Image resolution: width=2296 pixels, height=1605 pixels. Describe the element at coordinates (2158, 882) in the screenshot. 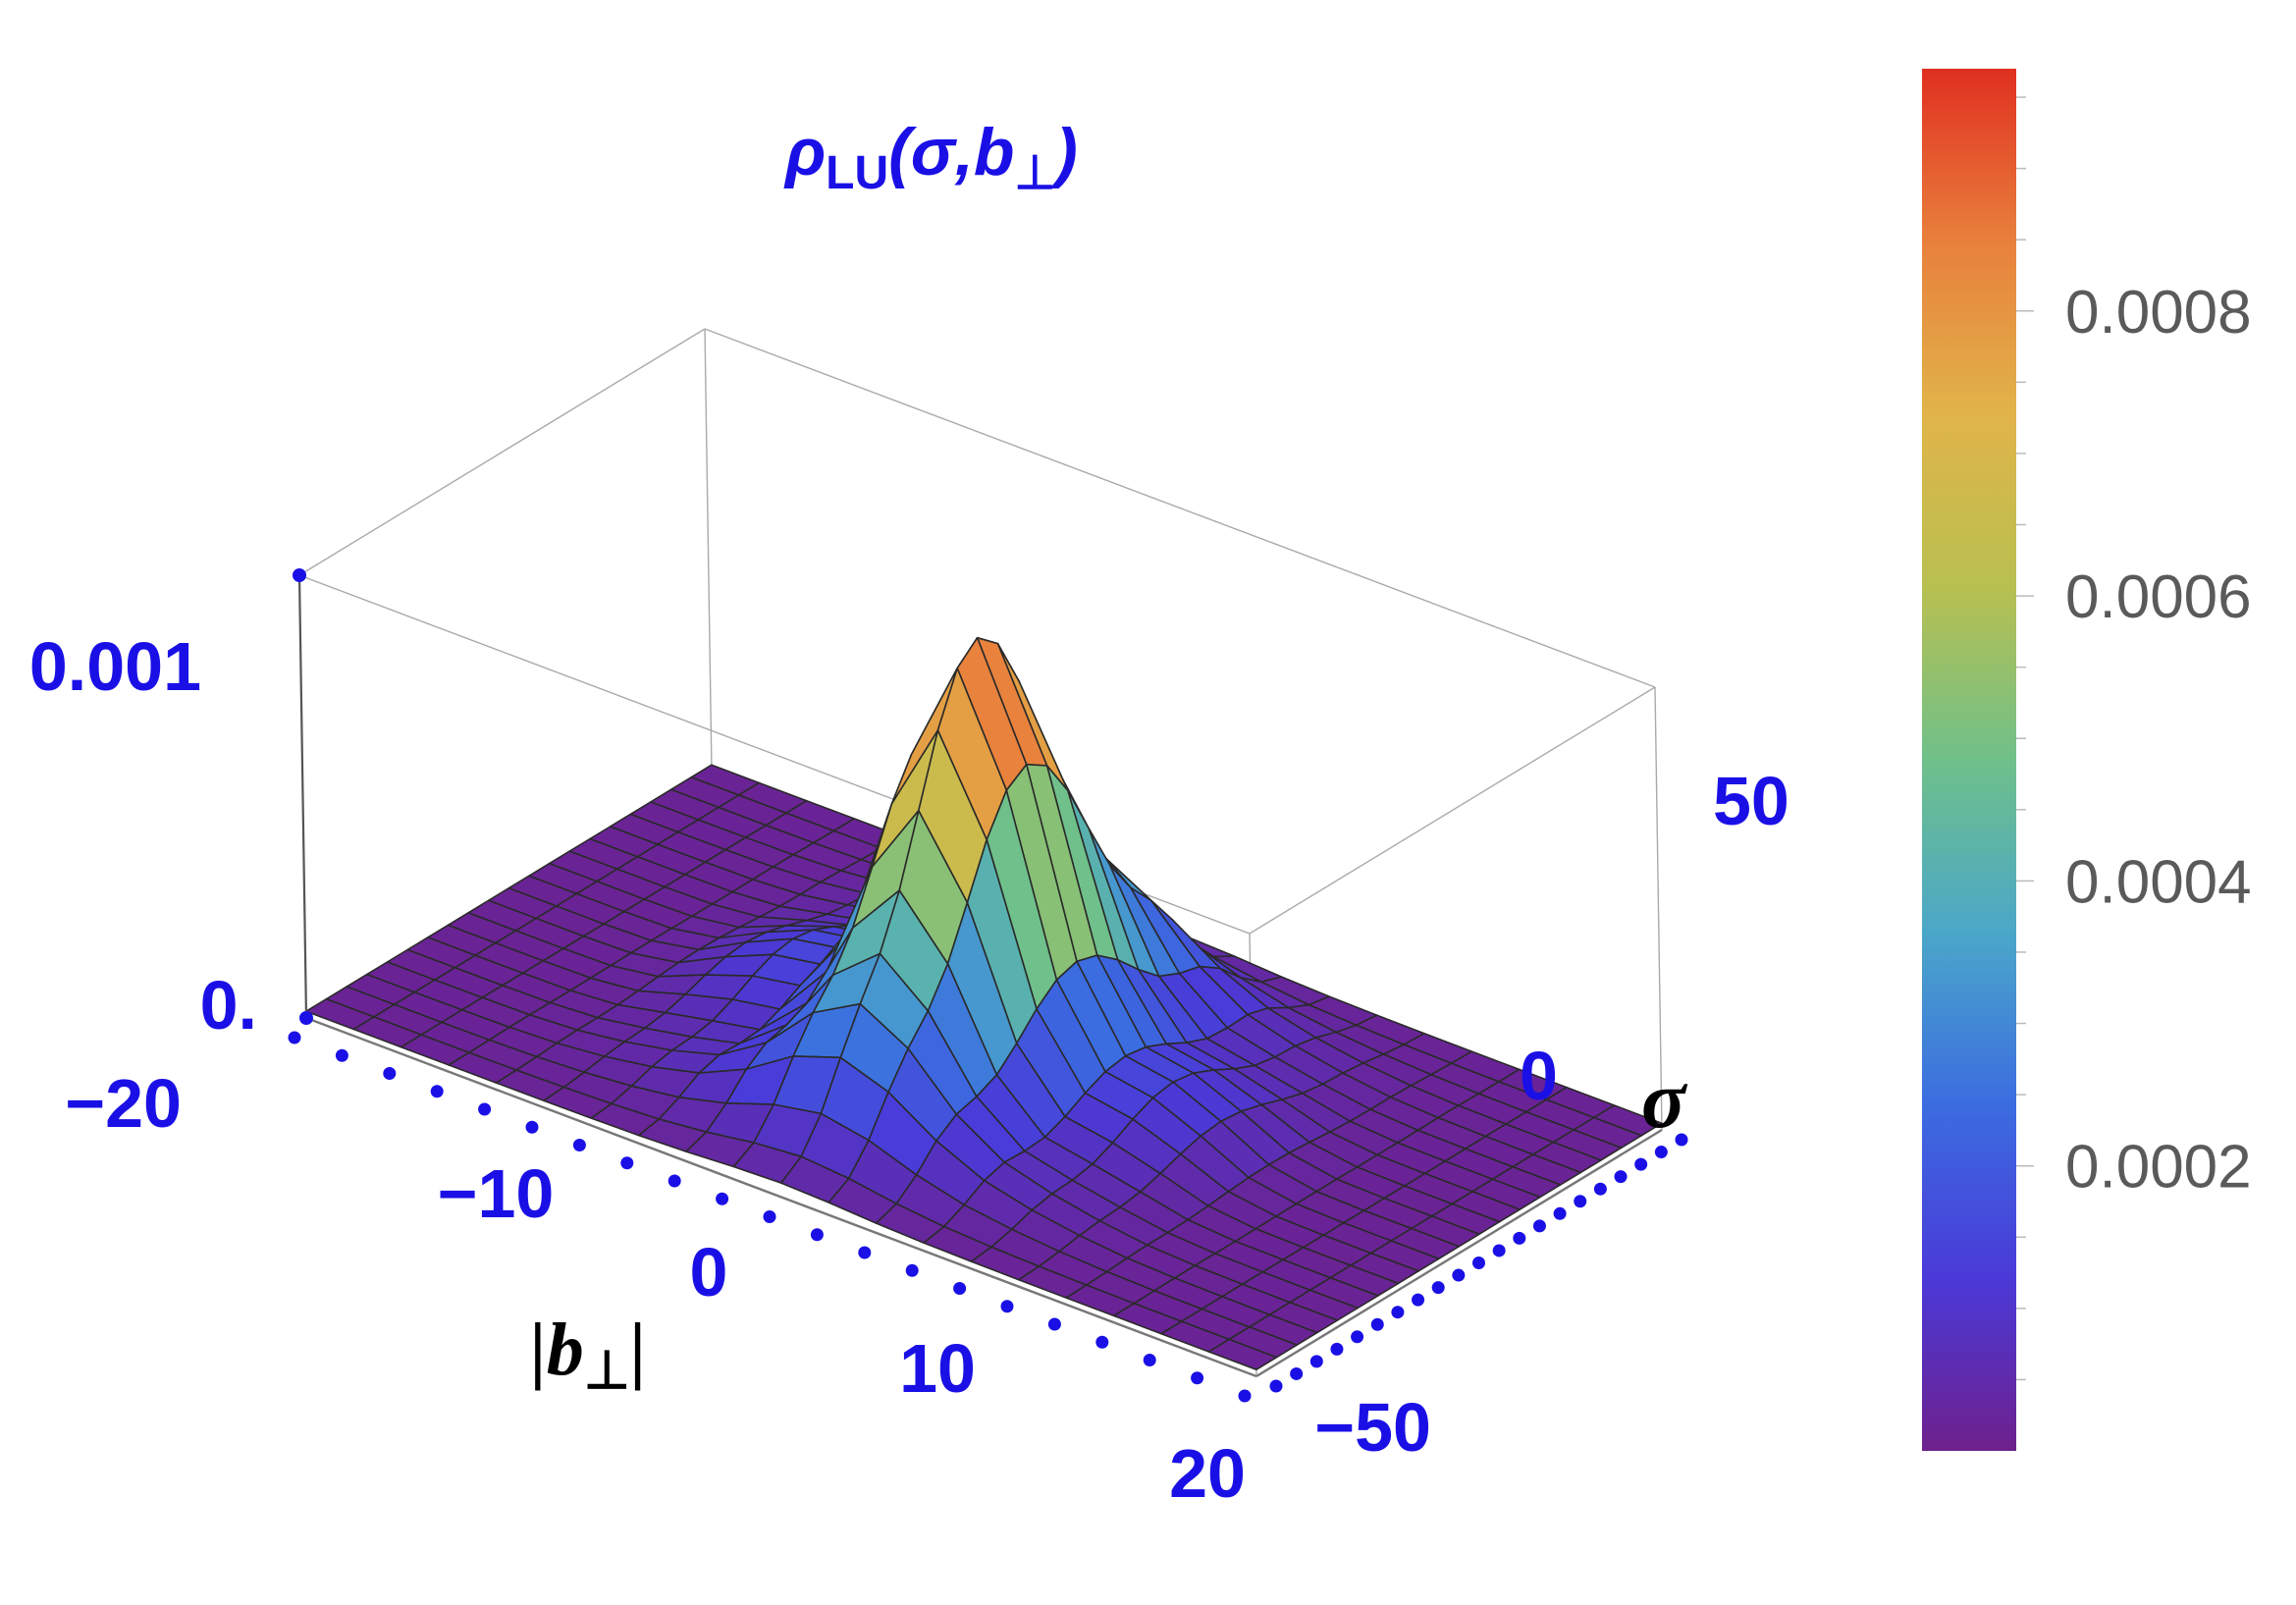

I see `colorbar-tick-label: 0.0004` at that location.